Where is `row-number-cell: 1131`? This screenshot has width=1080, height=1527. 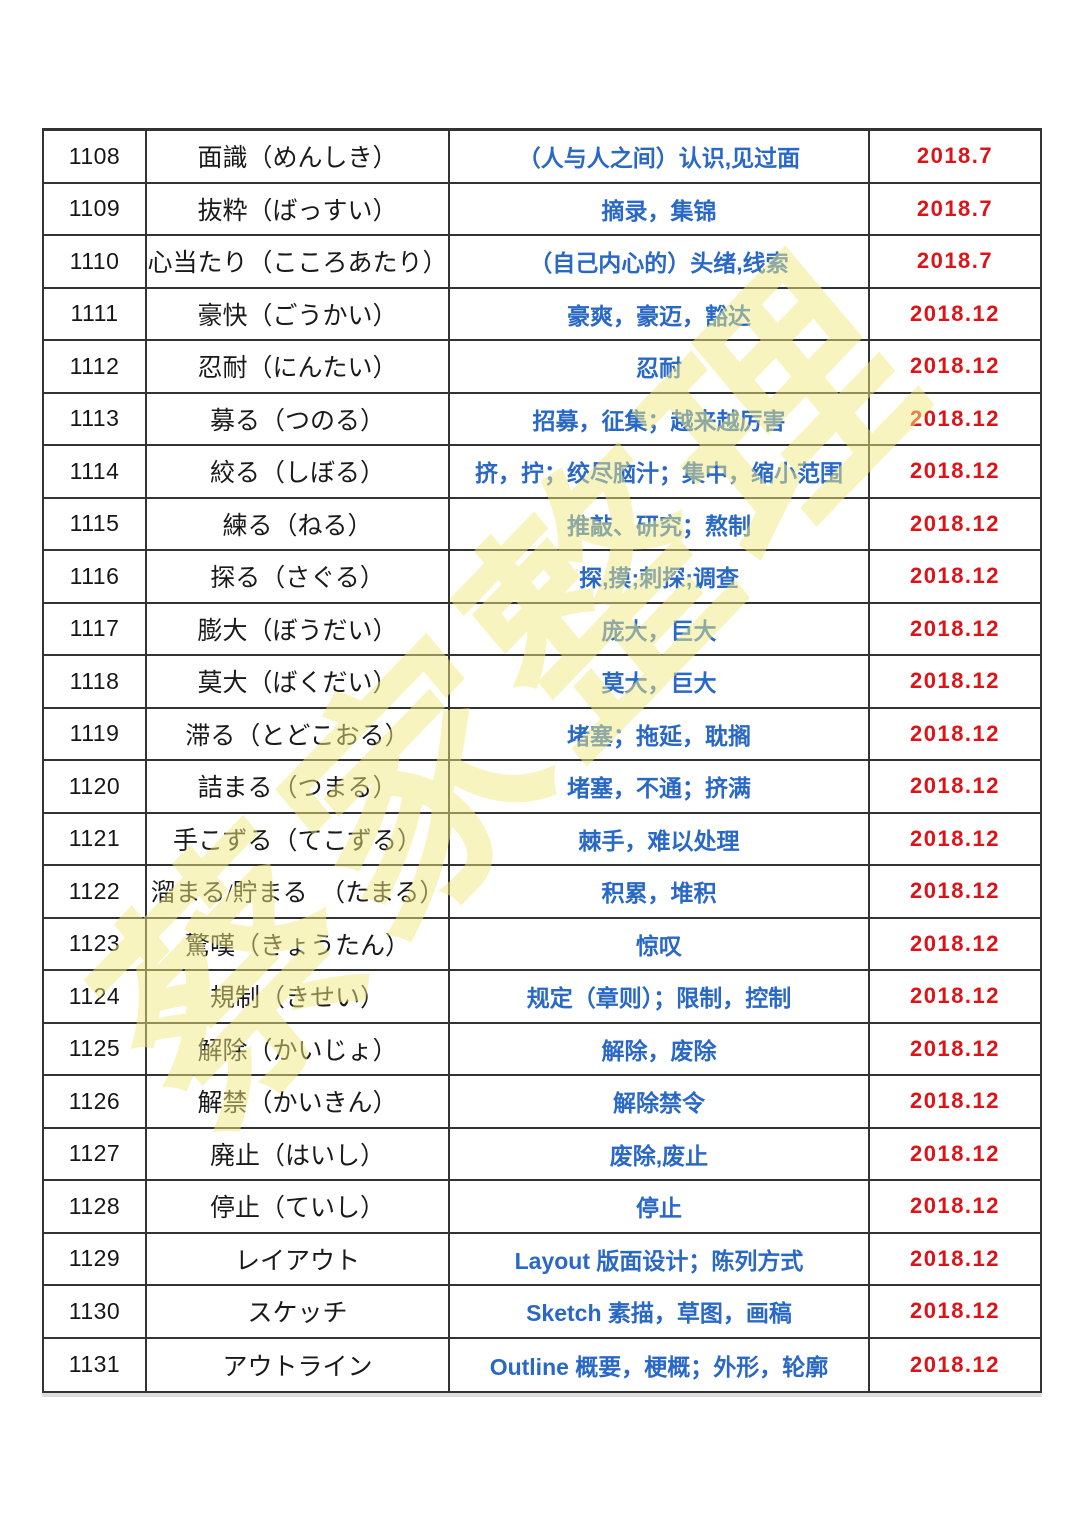
row-number-cell: 1131 is located at coordinates (95, 1364).